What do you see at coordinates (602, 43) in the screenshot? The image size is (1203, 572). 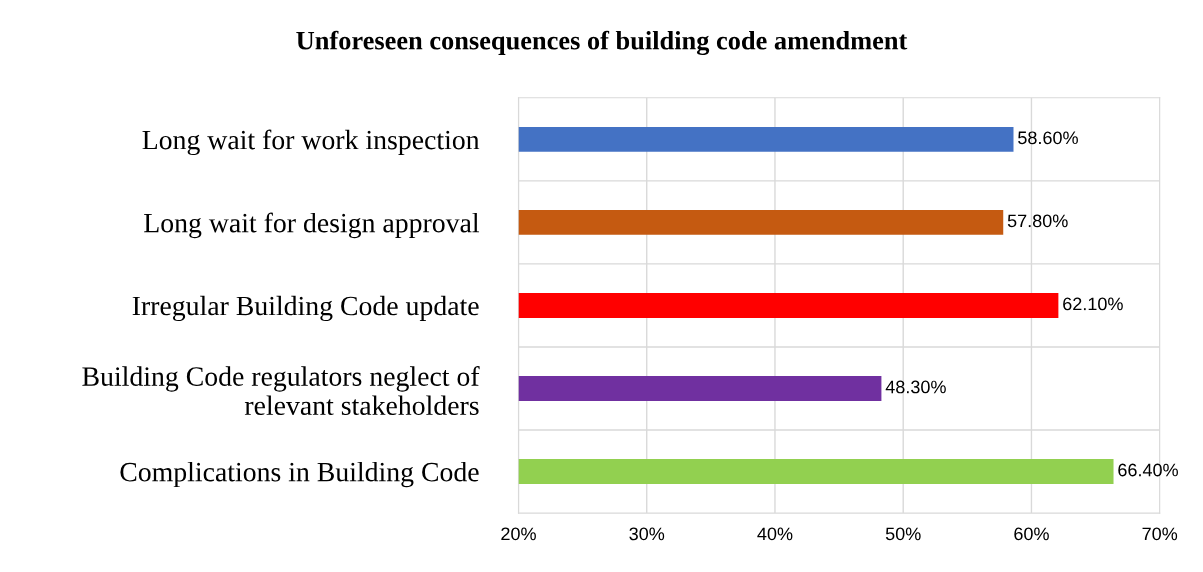 I see `chart-title: Unforeseen consequences of building code amendment` at bounding box center [602, 43].